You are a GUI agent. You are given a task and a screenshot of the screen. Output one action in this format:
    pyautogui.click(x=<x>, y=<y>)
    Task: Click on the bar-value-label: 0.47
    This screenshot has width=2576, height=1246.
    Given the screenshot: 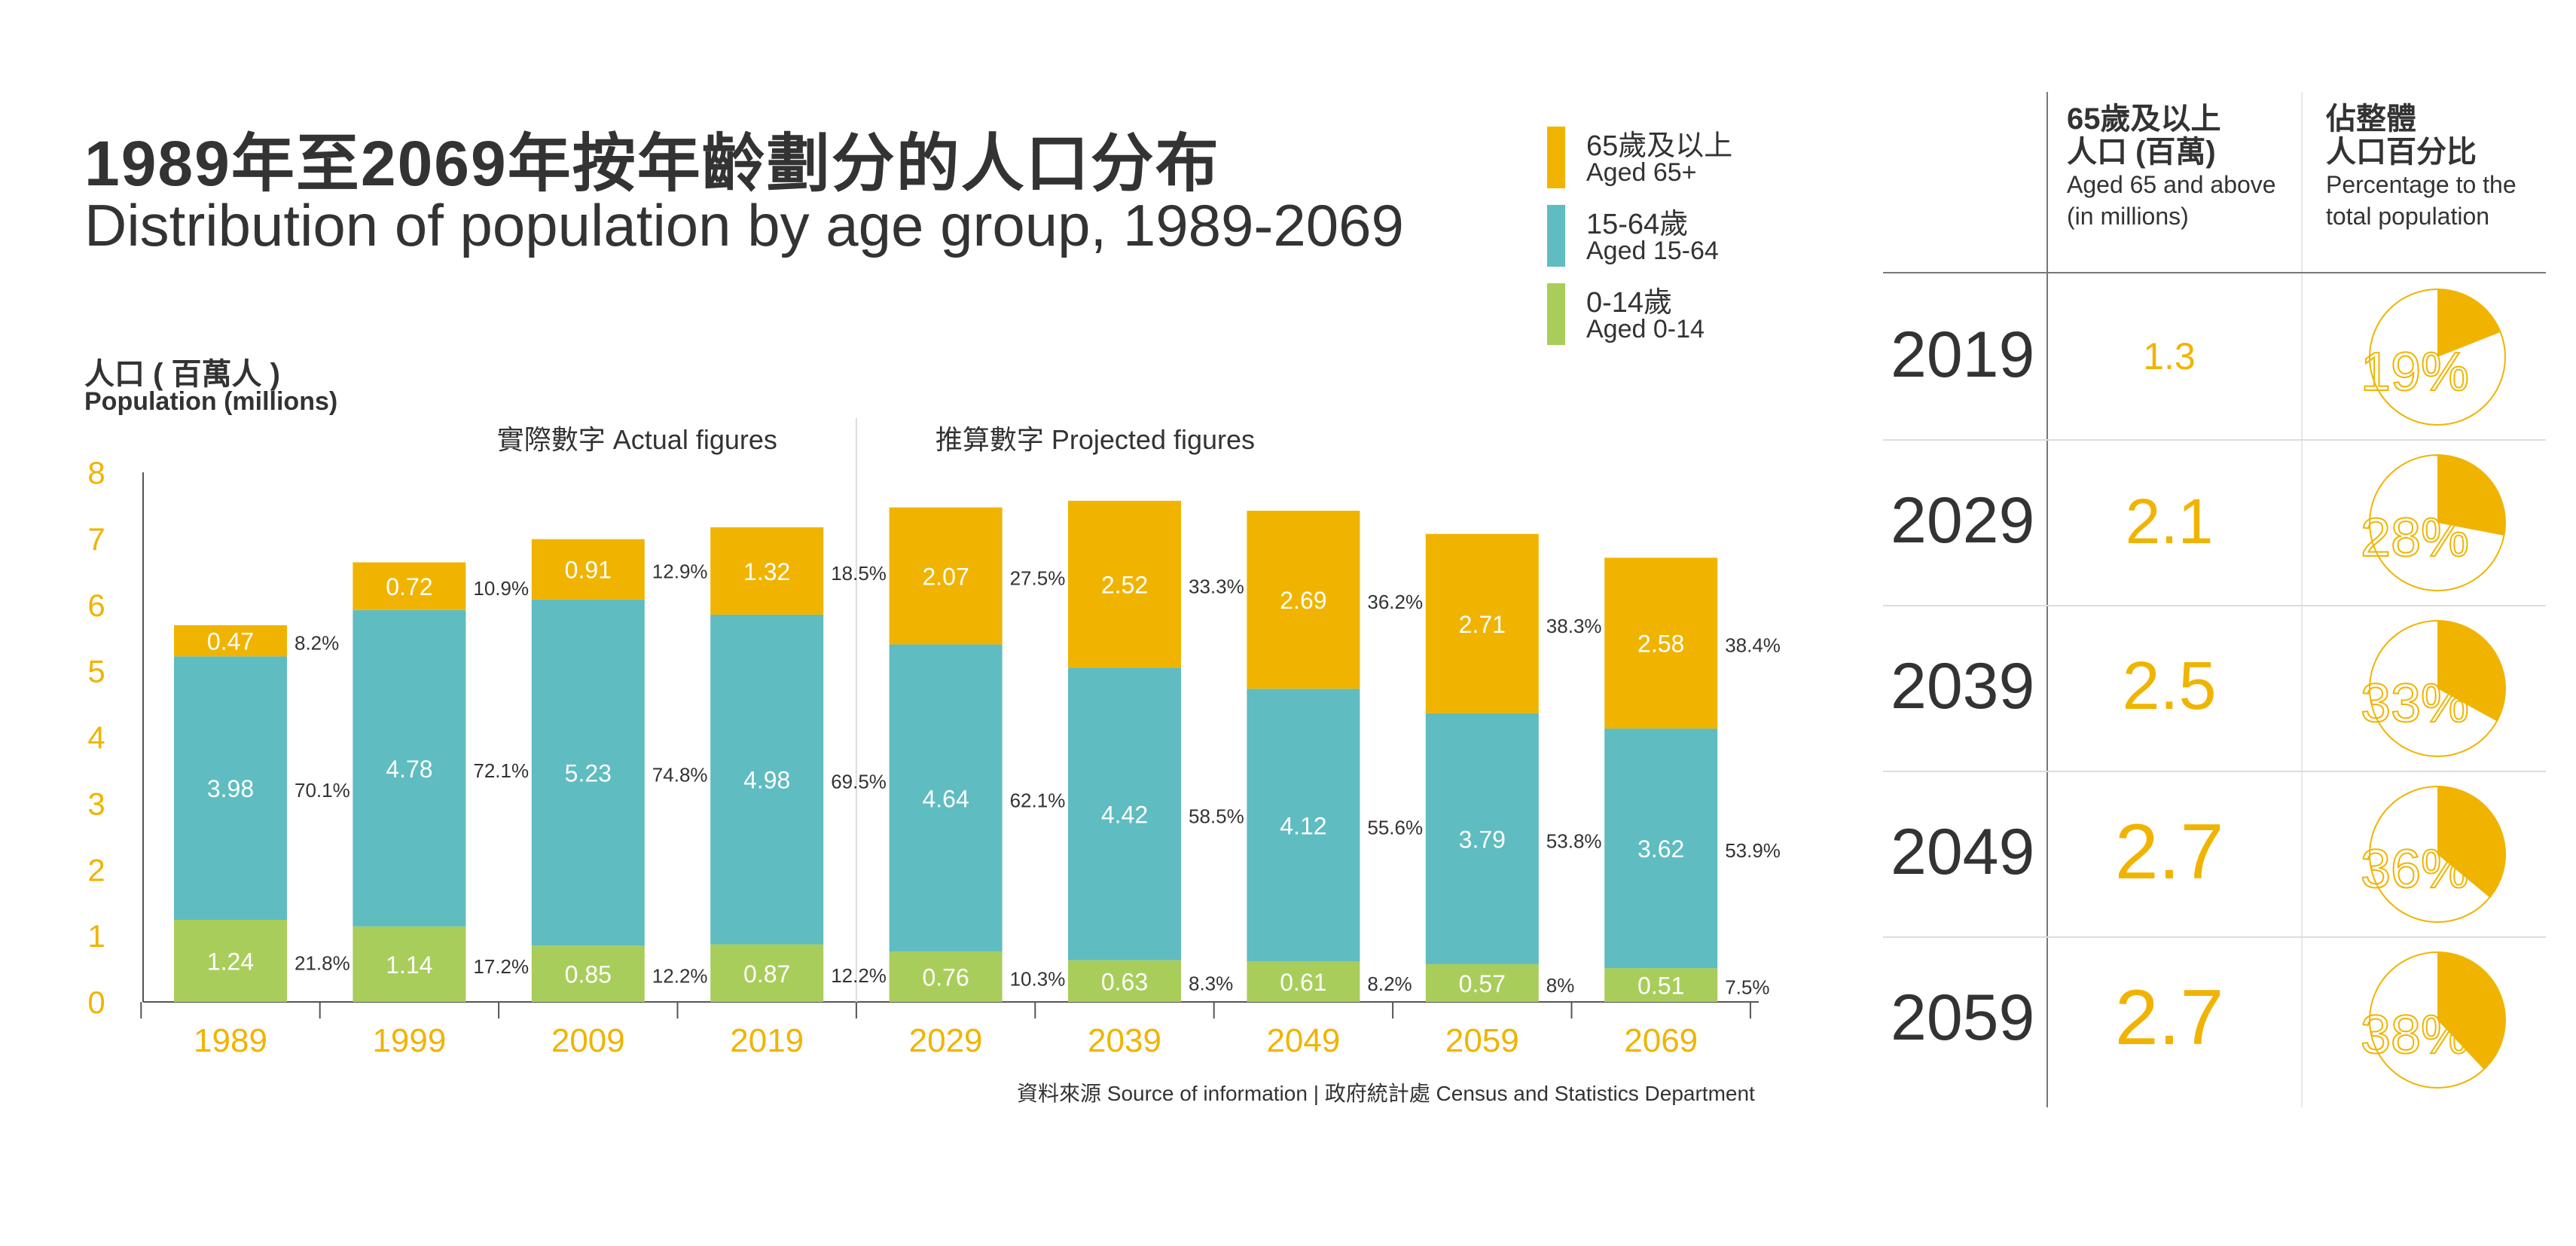 What is the action you would take?
    pyautogui.click(x=231, y=641)
    